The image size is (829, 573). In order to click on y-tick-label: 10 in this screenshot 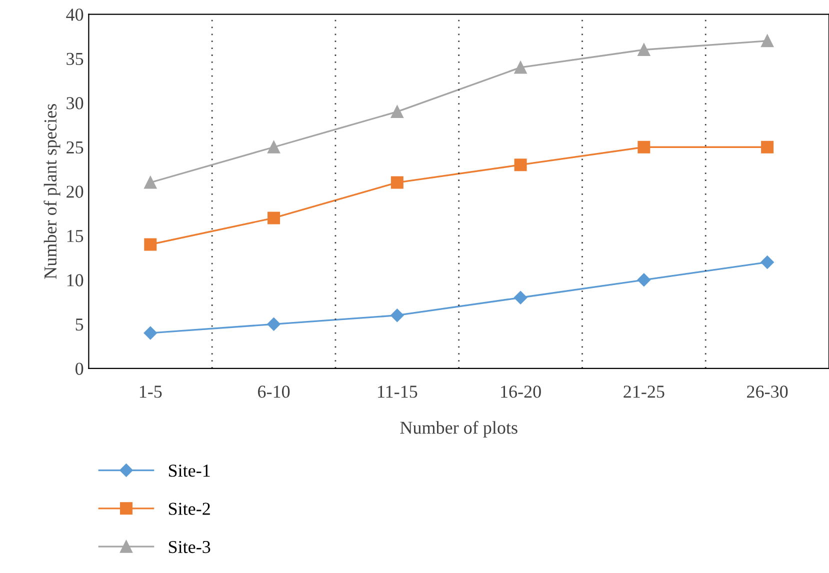, I will do `click(75, 280)`.